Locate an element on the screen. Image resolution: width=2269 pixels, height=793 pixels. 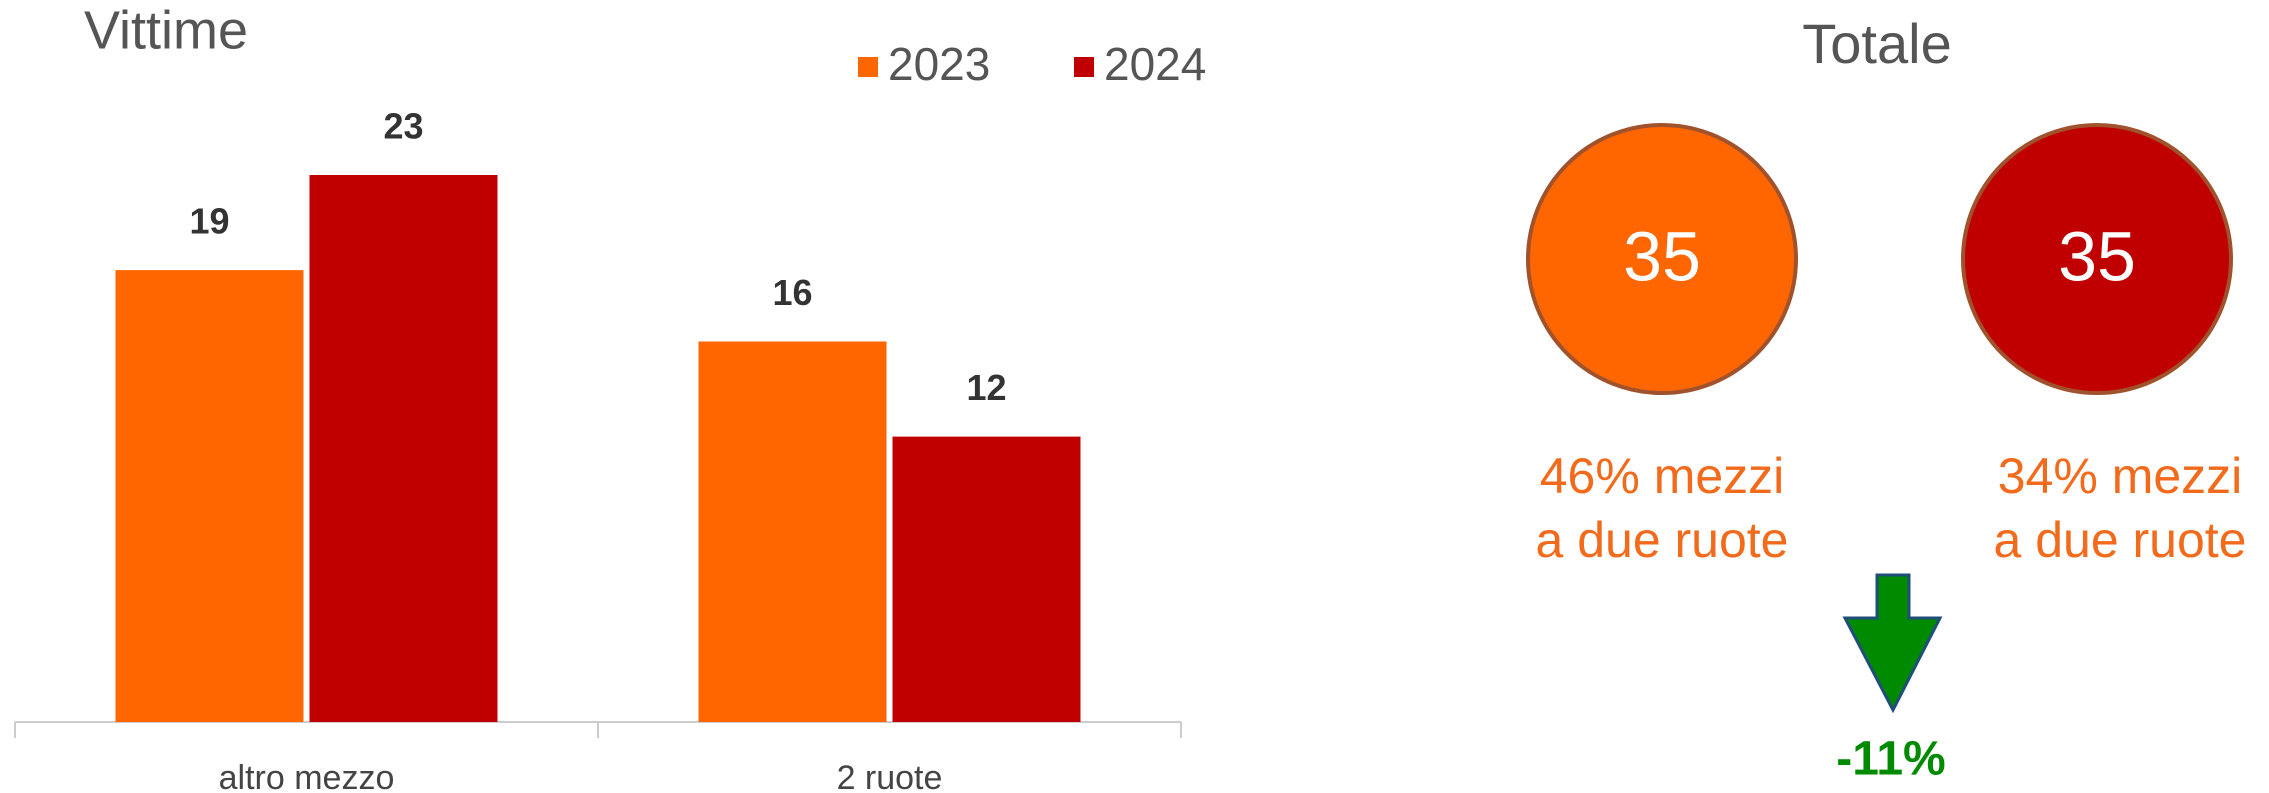
x-tick-label: altro mezzo is located at coordinates (307, 776).